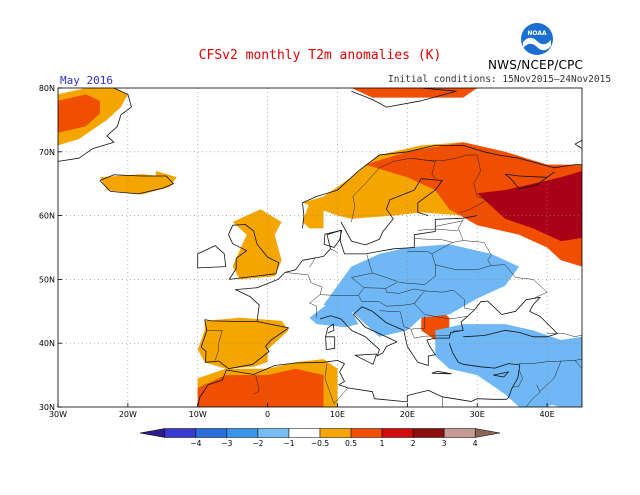 The image size is (640, 495). What do you see at coordinates (195, 443) in the screenshot?
I see `colorbar-label: −4` at bounding box center [195, 443].